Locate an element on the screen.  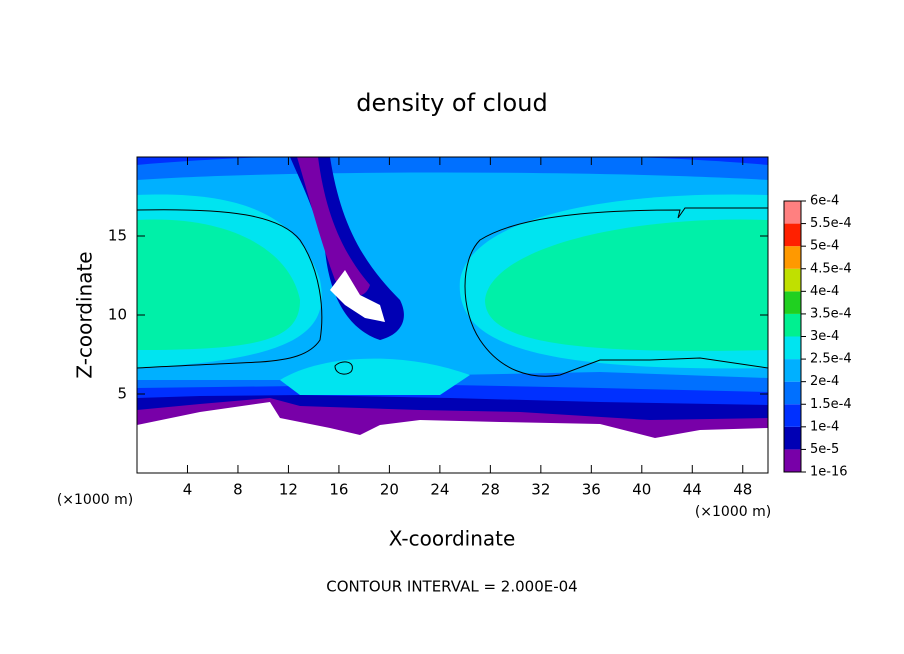
x-tick-label: 48 is located at coordinates (742, 490).